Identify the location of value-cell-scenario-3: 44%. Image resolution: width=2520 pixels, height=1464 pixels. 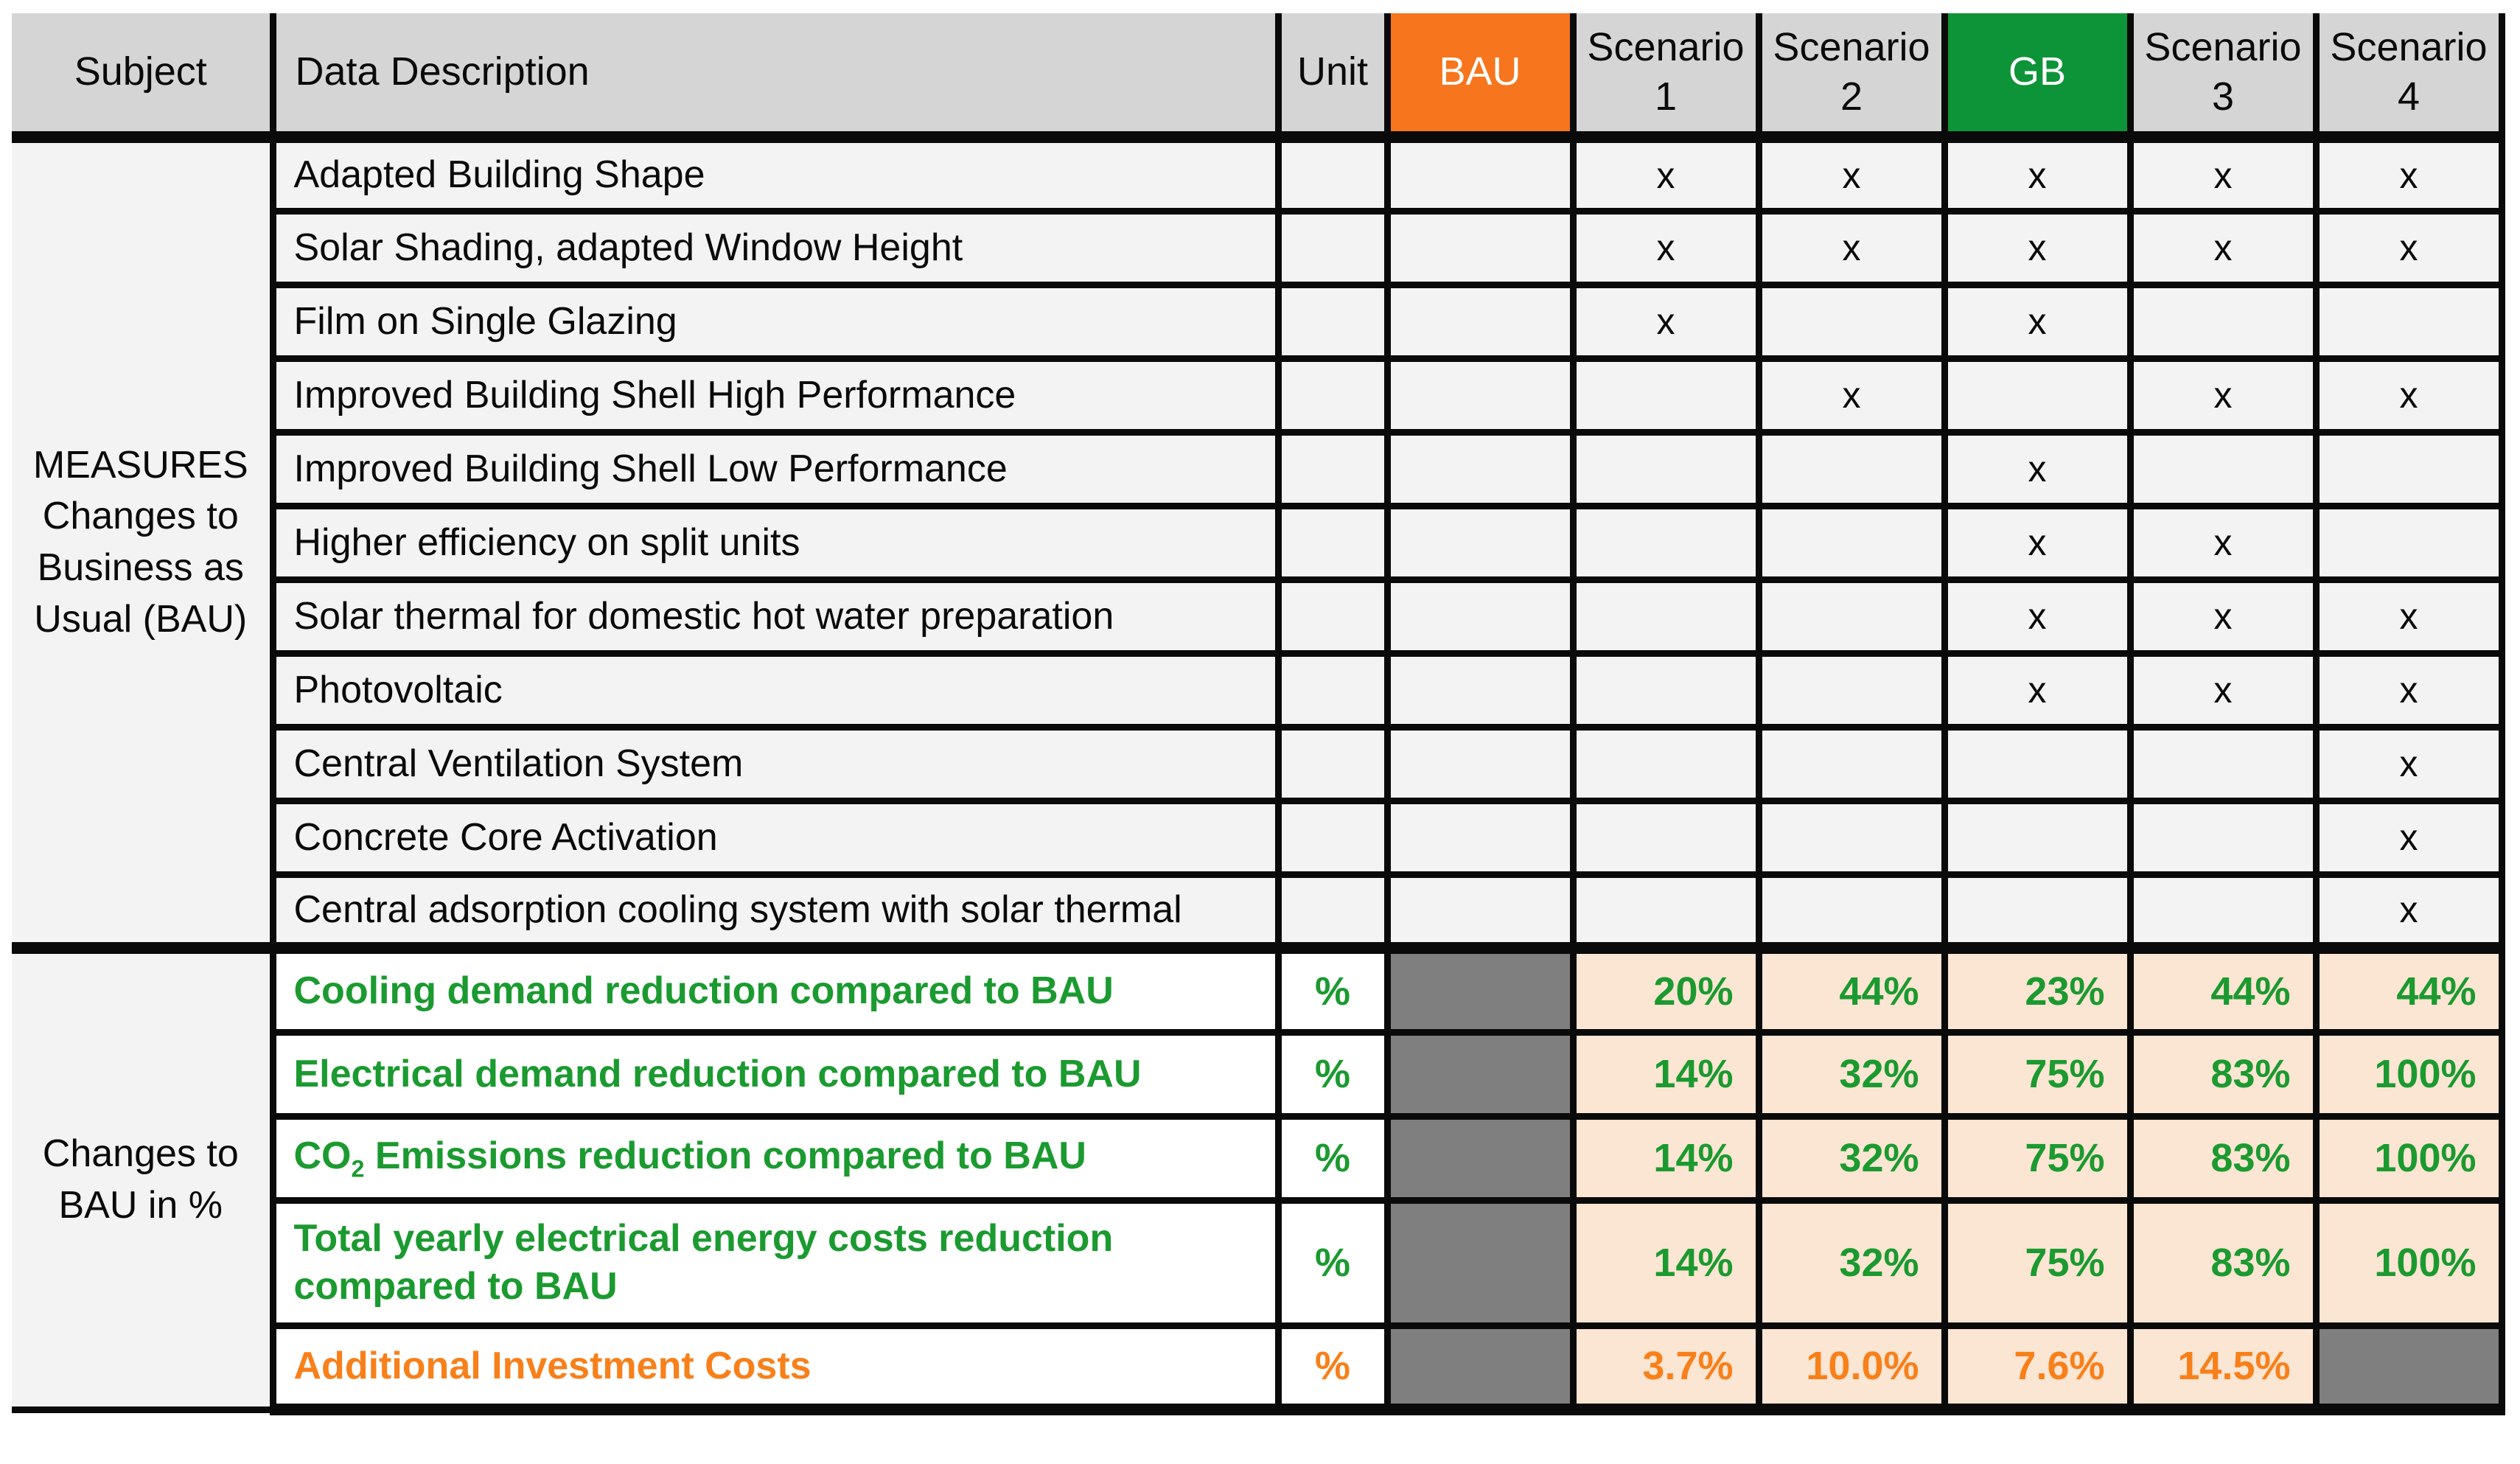
(2223, 989).